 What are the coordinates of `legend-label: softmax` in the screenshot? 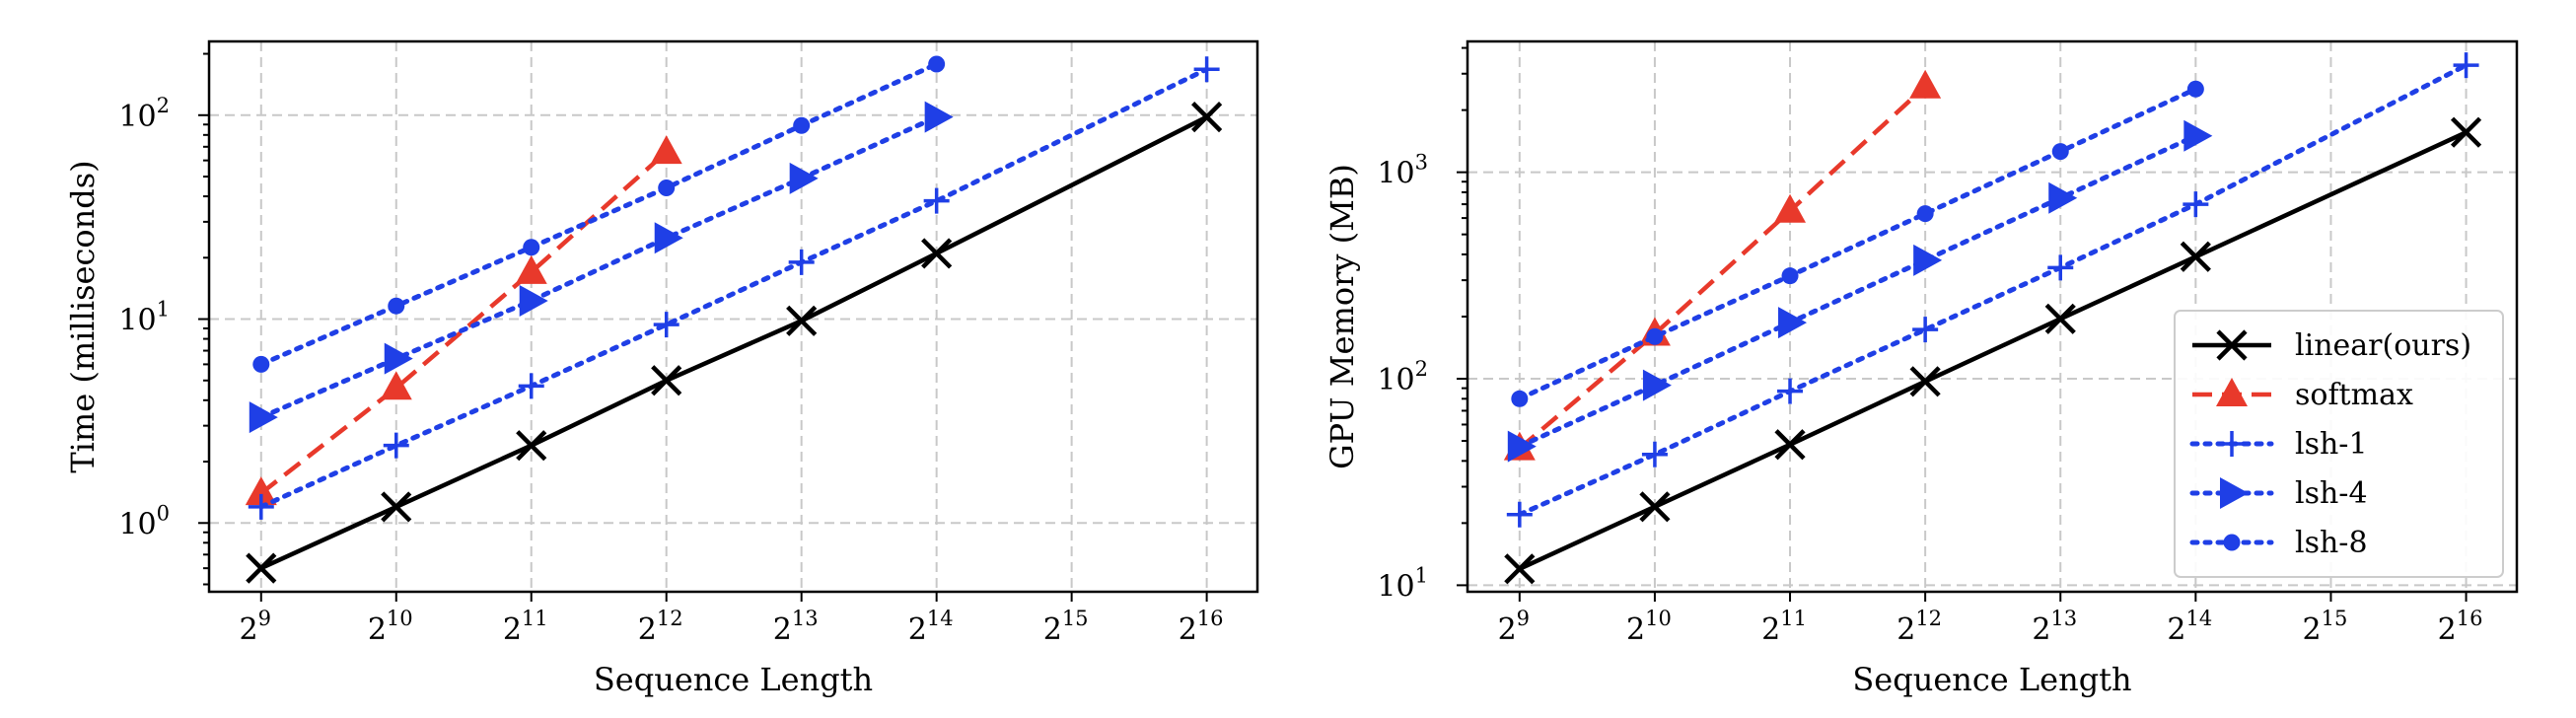 It's located at (2354, 395).